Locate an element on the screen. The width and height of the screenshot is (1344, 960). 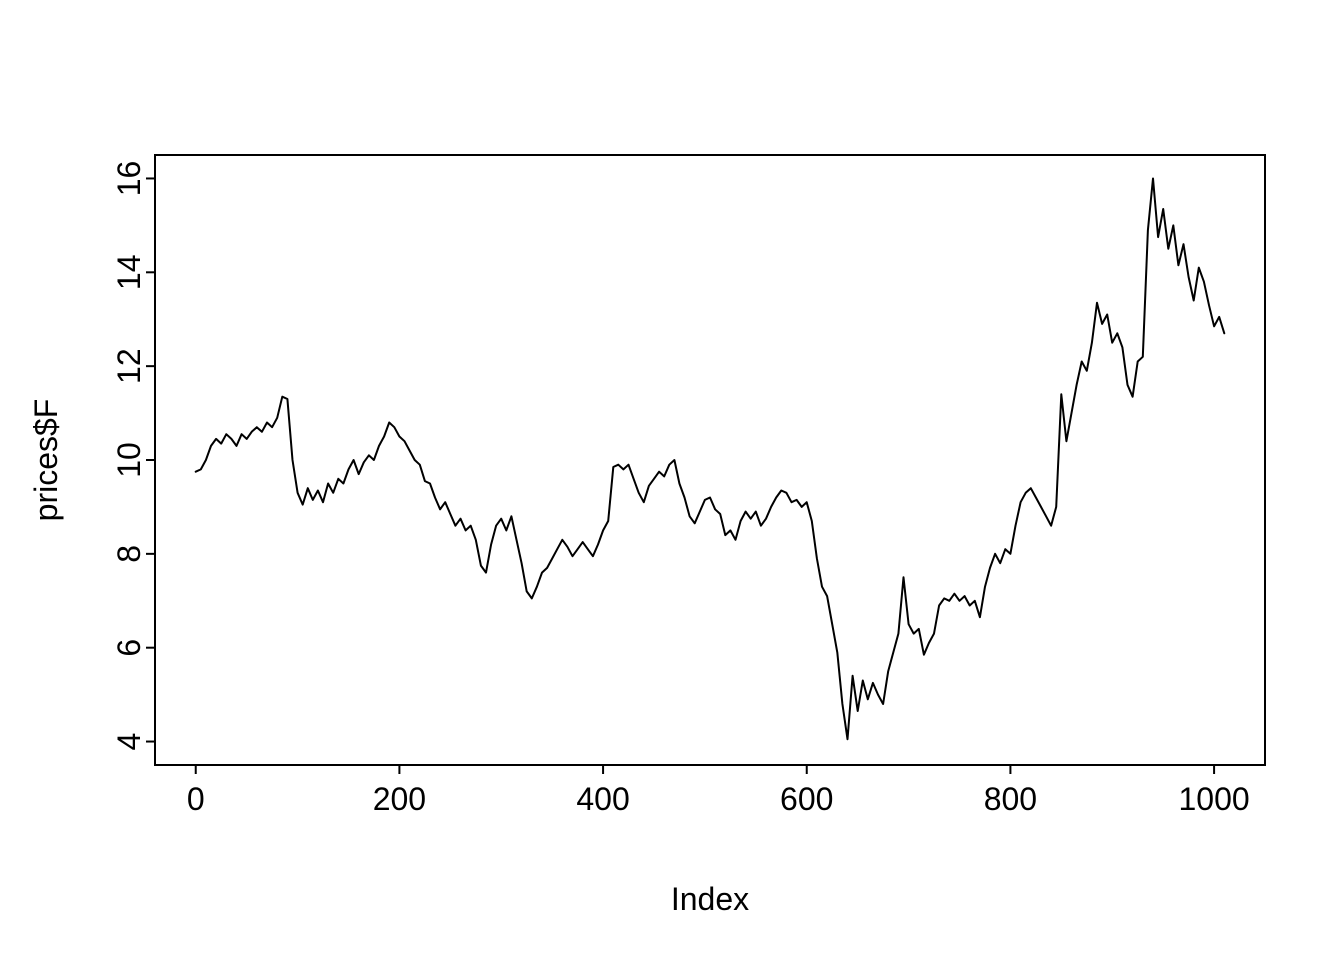
x-tick-label: 400 is located at coordinates (602, 799).